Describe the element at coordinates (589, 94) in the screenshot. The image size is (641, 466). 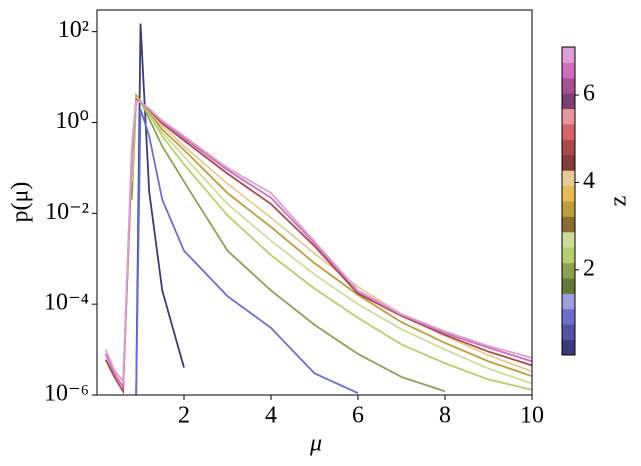
I see `colorbar-tick-label: 6` at that location.